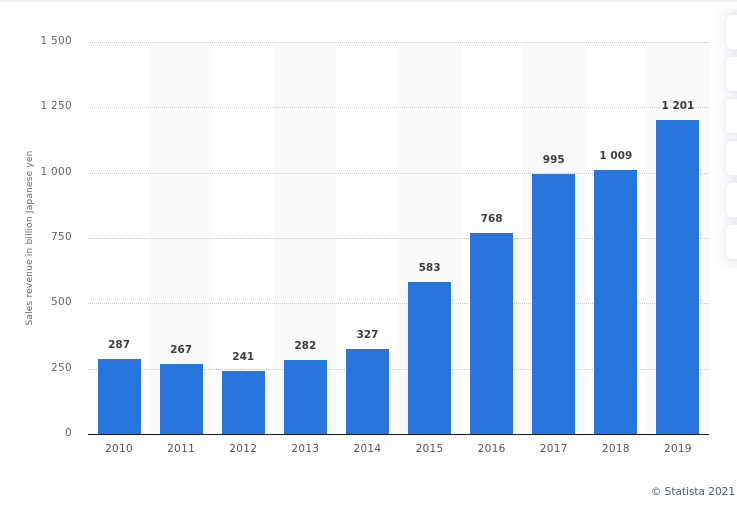 The image size is (737, 508). I want to click on bar-value-label: 241, so click(243, 357).